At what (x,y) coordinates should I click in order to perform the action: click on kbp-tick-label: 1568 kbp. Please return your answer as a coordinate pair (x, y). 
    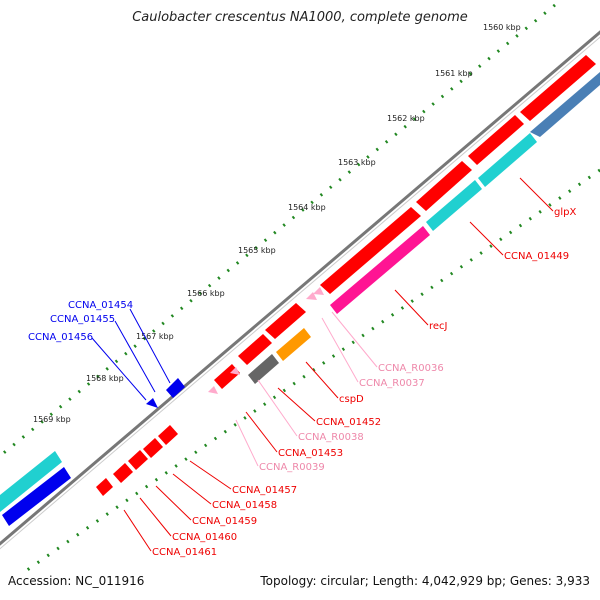
    Looking at the image, I should click on (105, 378).